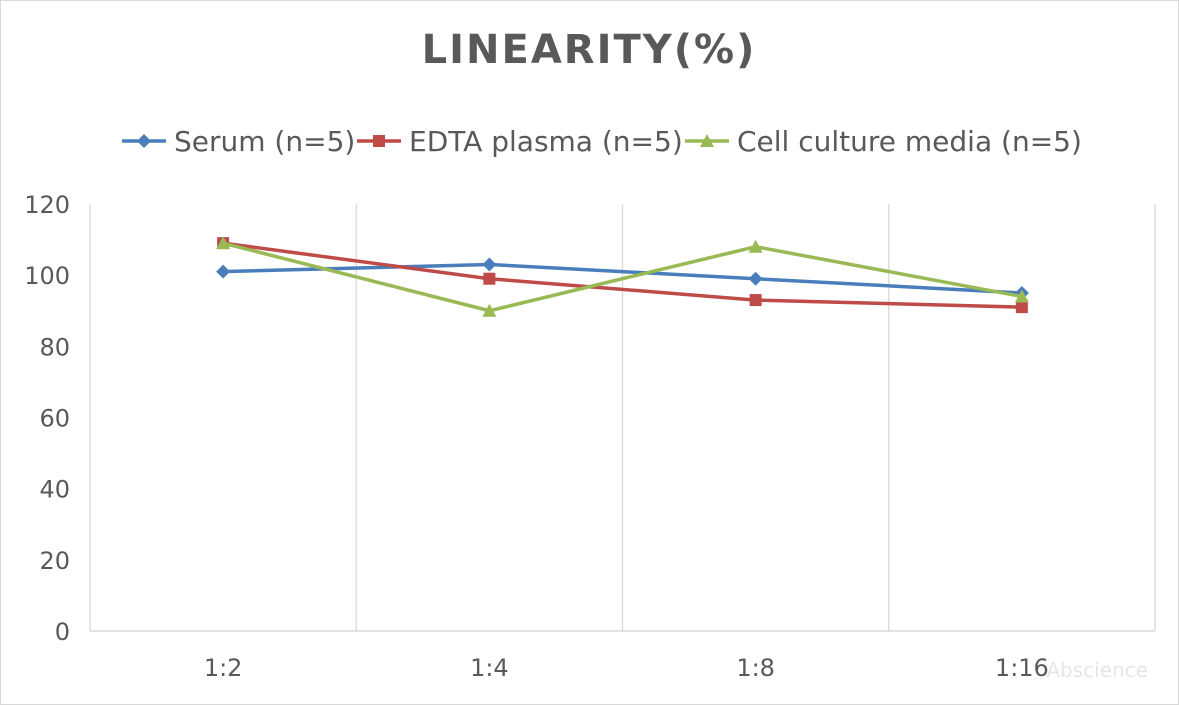  Describe the element at coordinates (47, 205) in the screenshot. I see `y-tick-label: 120` at that location.